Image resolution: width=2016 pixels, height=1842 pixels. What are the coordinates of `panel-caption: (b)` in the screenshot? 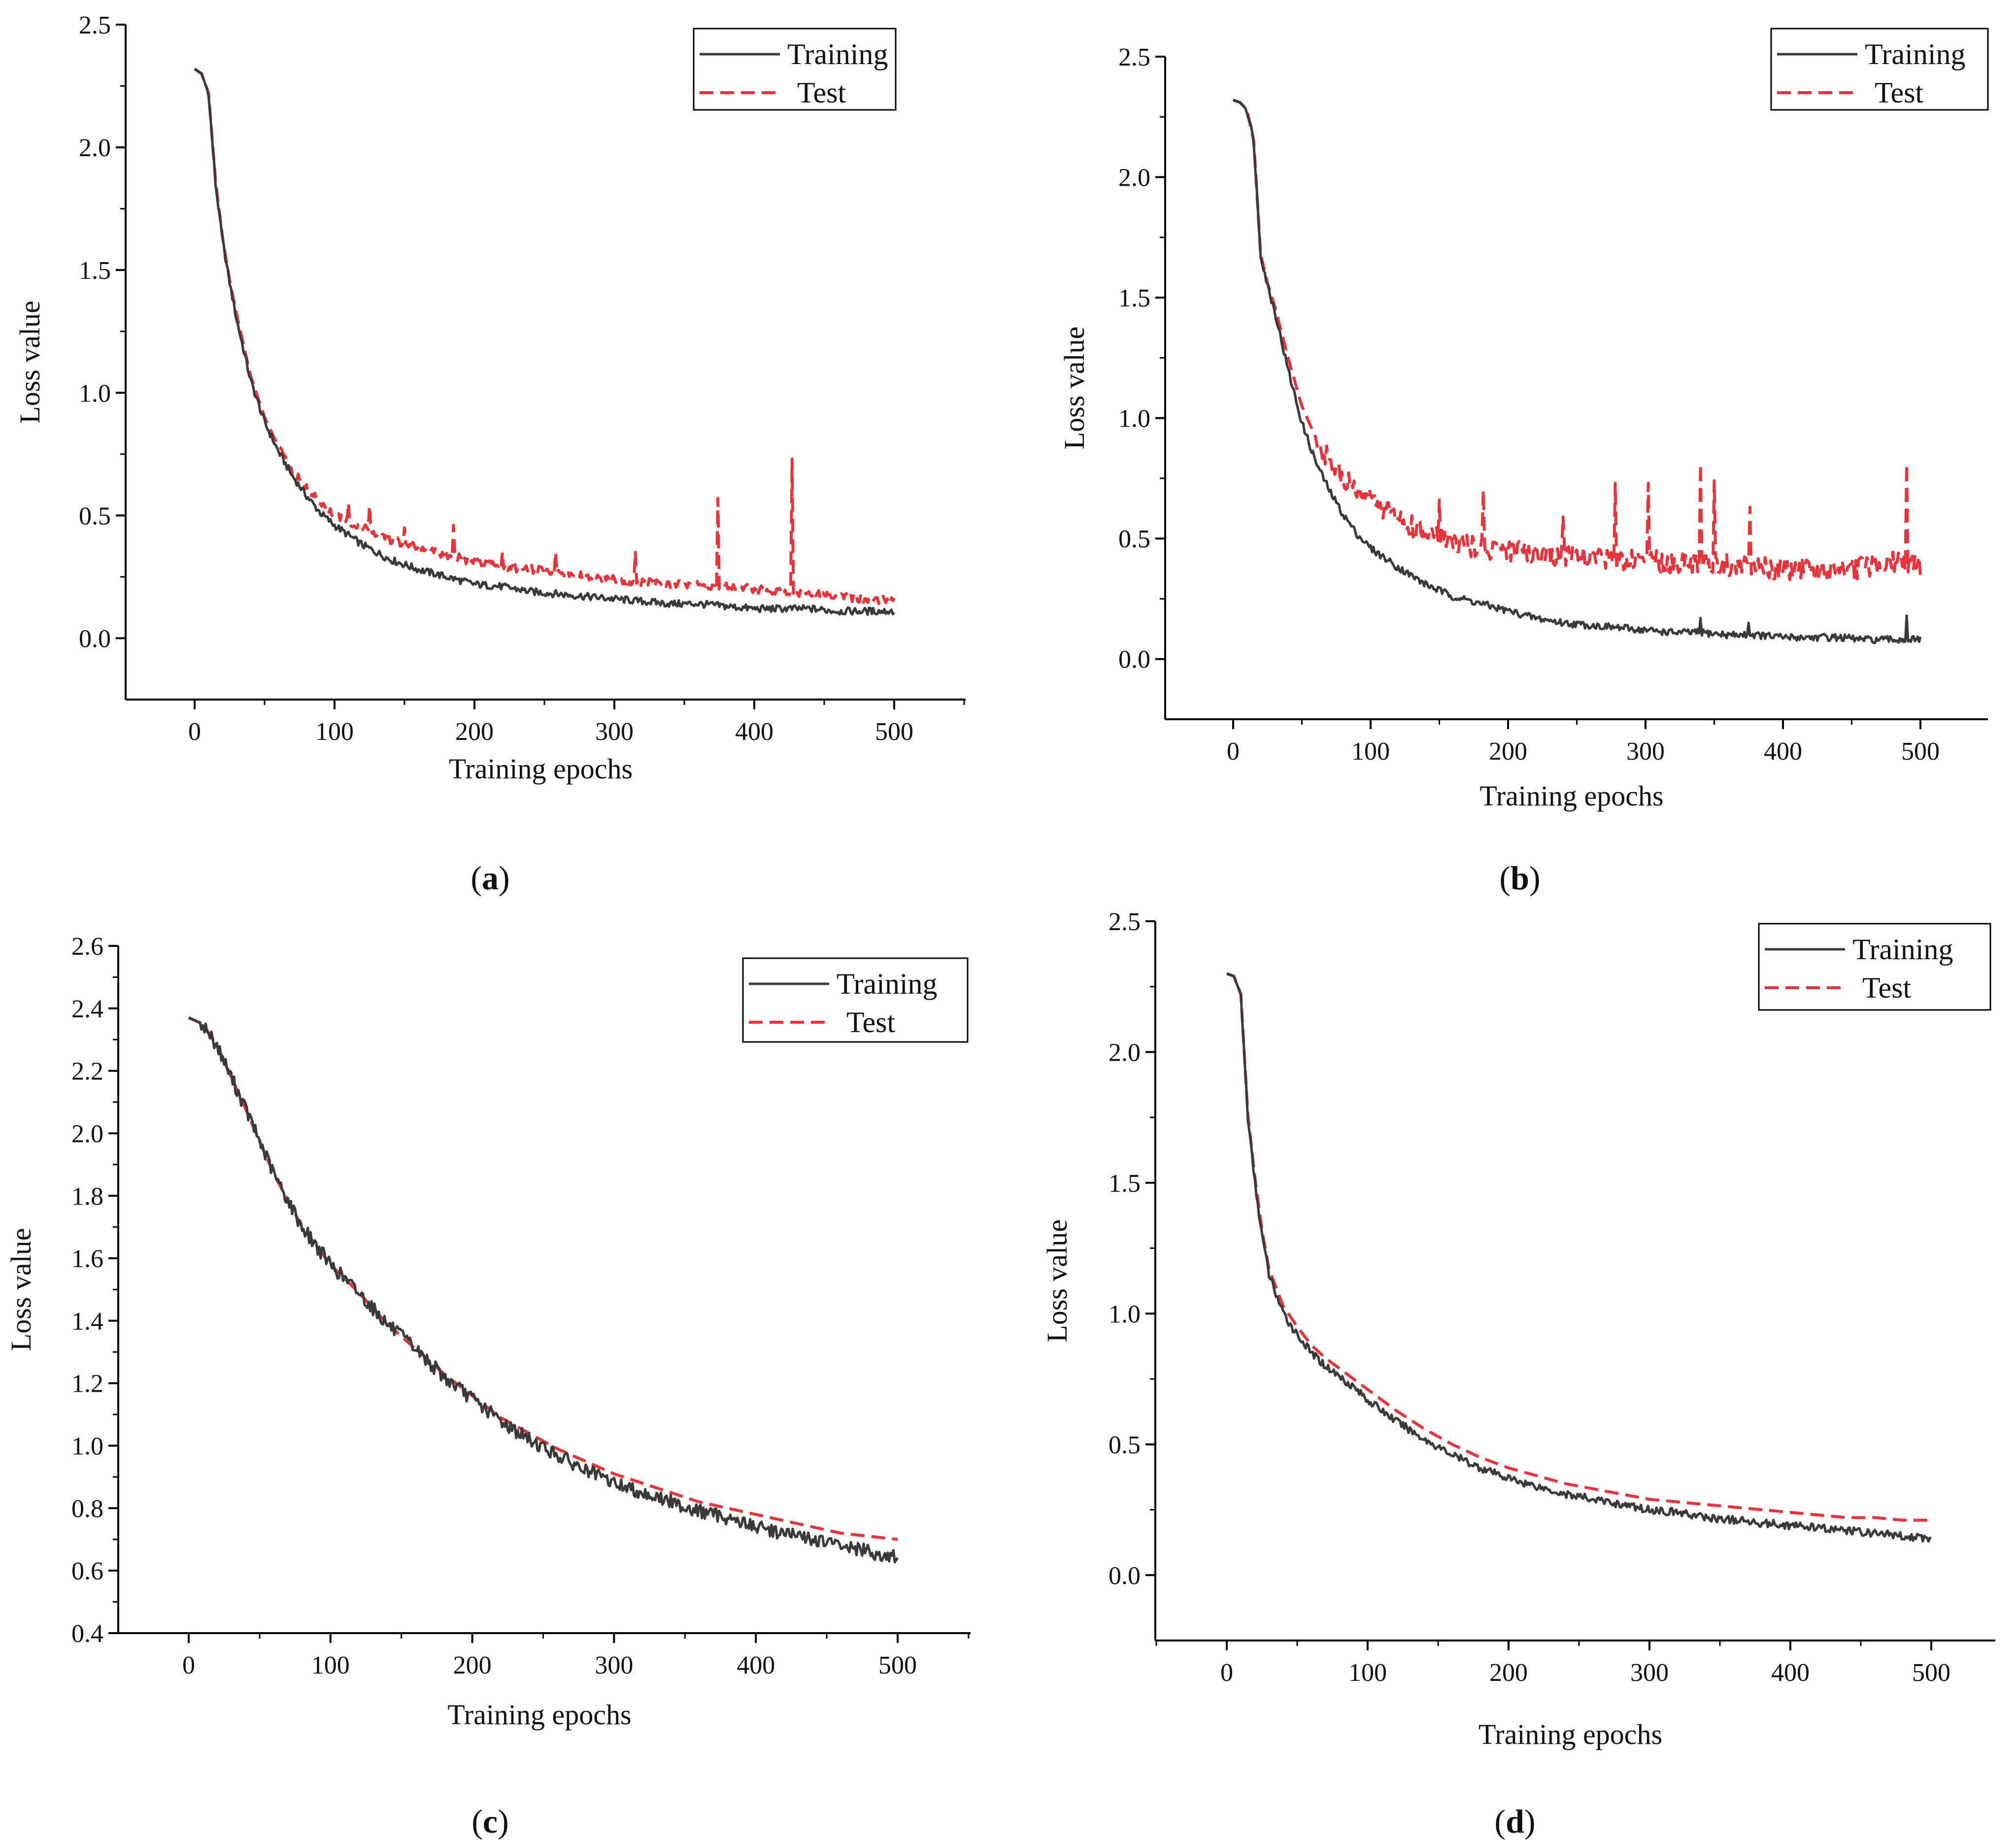 It's located at (1519, 878).